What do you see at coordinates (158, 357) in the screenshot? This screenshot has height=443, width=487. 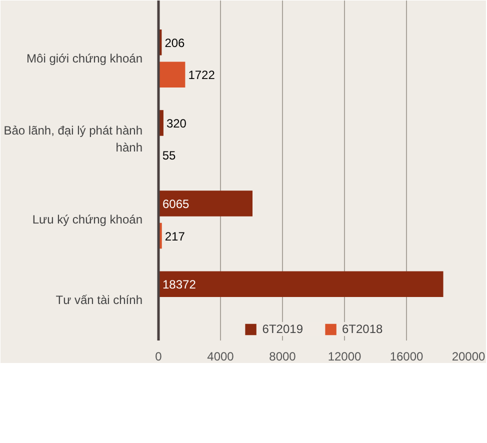 I see `x-tick-label: 0` at bounding box center [158, 357].